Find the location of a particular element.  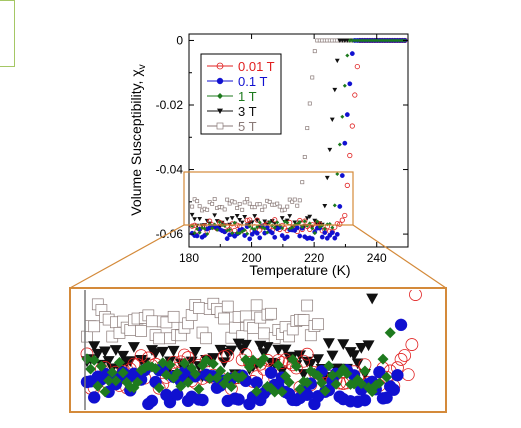

y-tick-label: -0.06 is located at coordinates (170, 234).